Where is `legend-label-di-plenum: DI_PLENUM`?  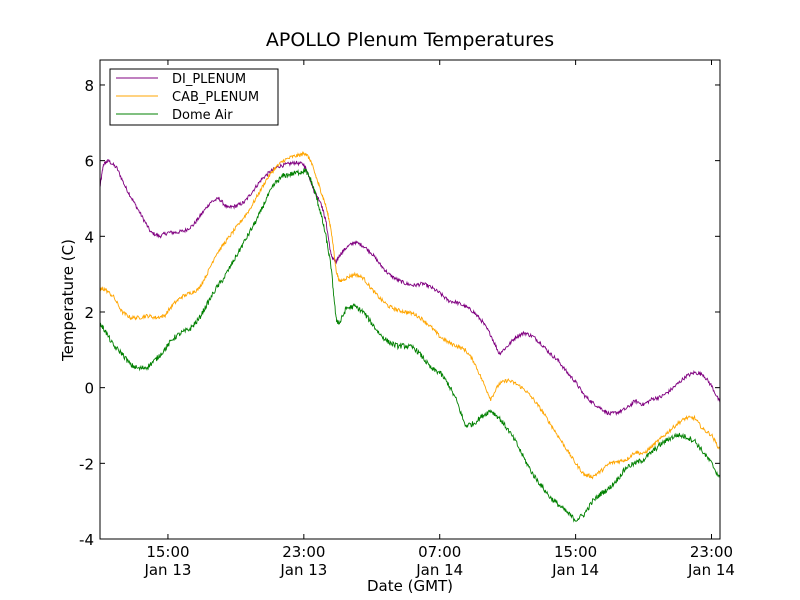
legend-label-di-plenum: DI_PLENUM is located at coordinates (209, 79).